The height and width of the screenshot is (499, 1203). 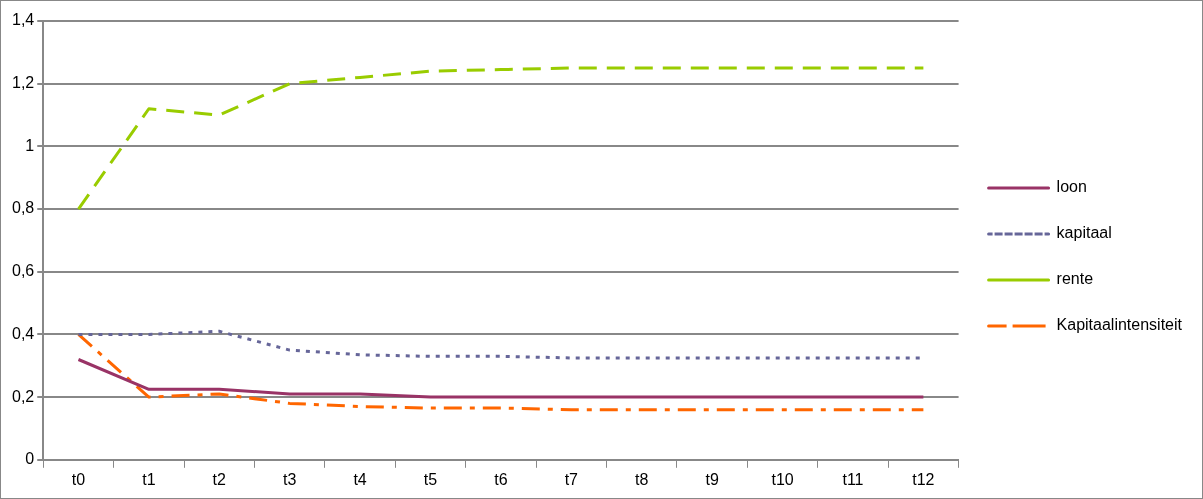 I want to click on x-tick-label: t8, so click(x=642, y=479).